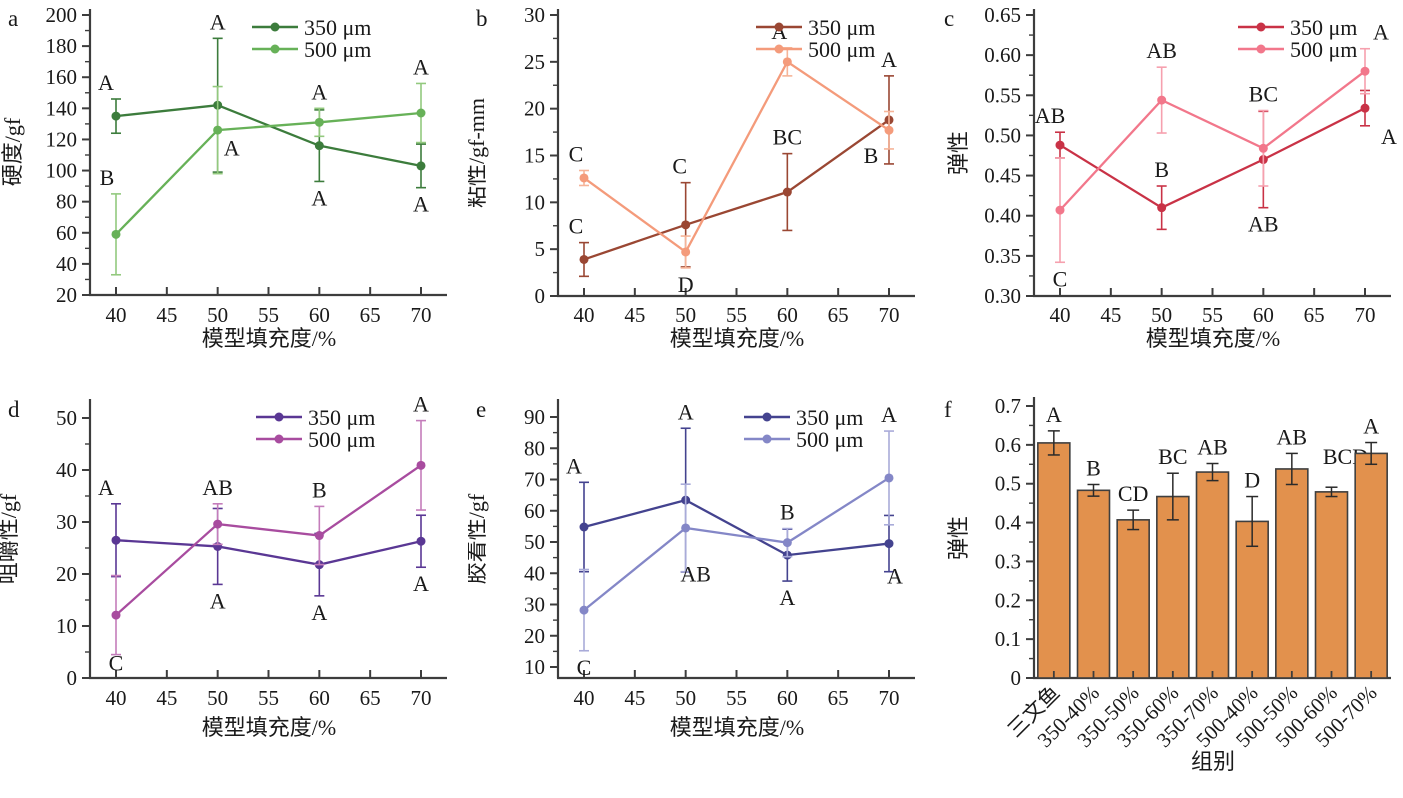 This screenshot has width=1403, height=798. I want to click on series-500μm: C AB BC A, so click(1221, 156).